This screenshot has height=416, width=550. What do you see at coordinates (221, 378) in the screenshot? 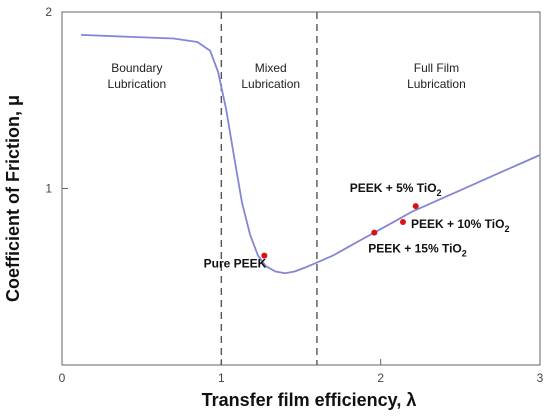
I see `x-tick-label-1: 1` at bounding box center [221, 378].